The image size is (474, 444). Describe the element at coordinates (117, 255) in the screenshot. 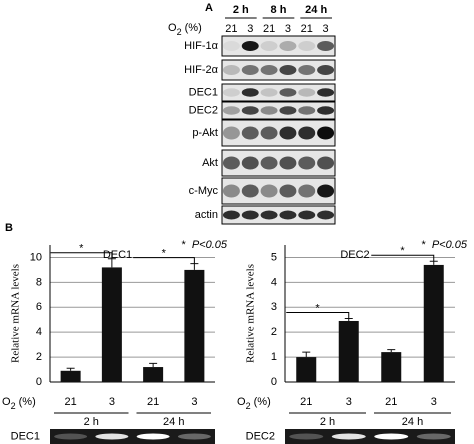

I see `chart-title: DEC1` at that location.